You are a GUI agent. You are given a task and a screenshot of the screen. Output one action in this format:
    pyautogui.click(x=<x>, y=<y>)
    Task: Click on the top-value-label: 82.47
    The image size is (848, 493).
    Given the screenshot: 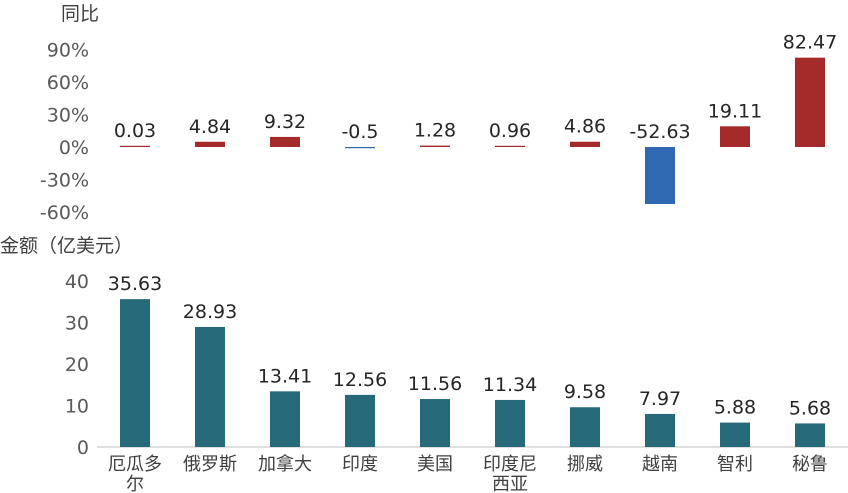 What is the action you would take?
    pyautogui.click(x=810, y=43)
    